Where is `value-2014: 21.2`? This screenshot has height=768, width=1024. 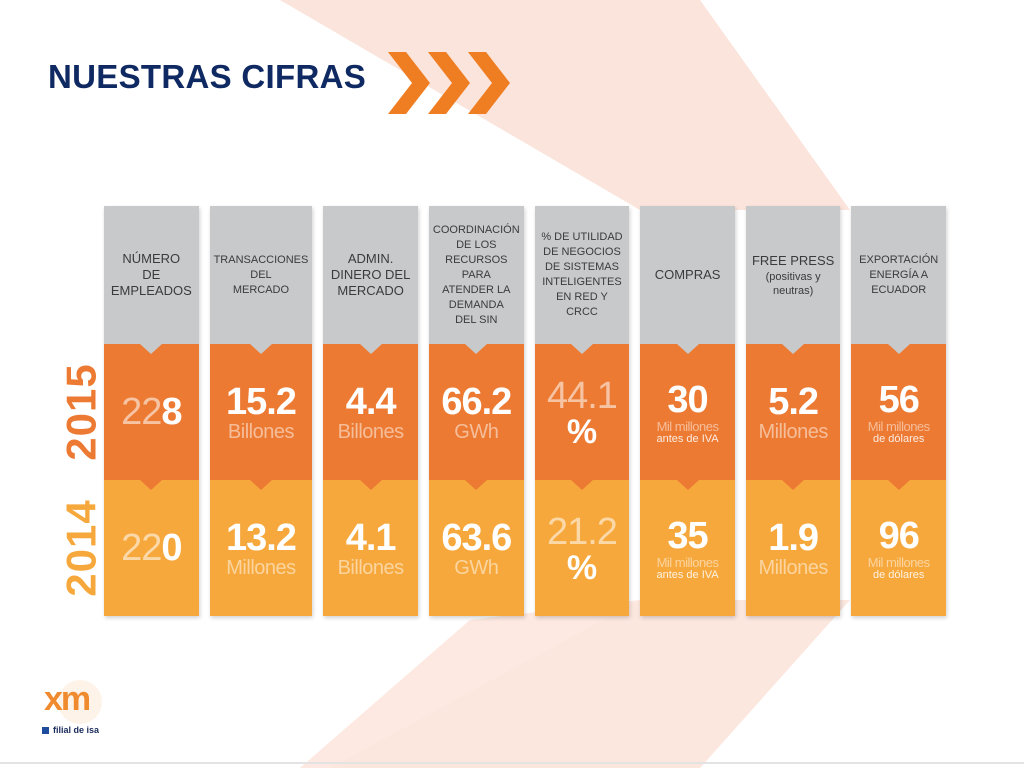 value-2014: 21.2 is located at coordinates (582, 532).